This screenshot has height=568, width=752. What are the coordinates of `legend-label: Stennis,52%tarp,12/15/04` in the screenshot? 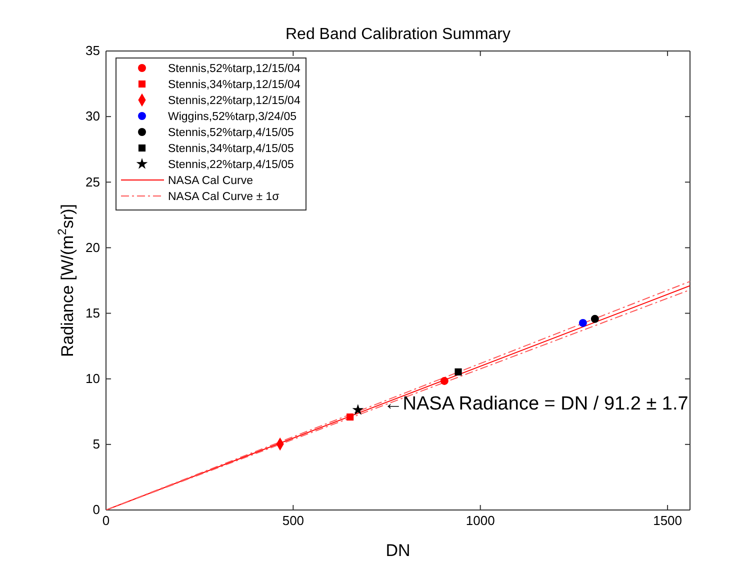 It's located at (234, 69).